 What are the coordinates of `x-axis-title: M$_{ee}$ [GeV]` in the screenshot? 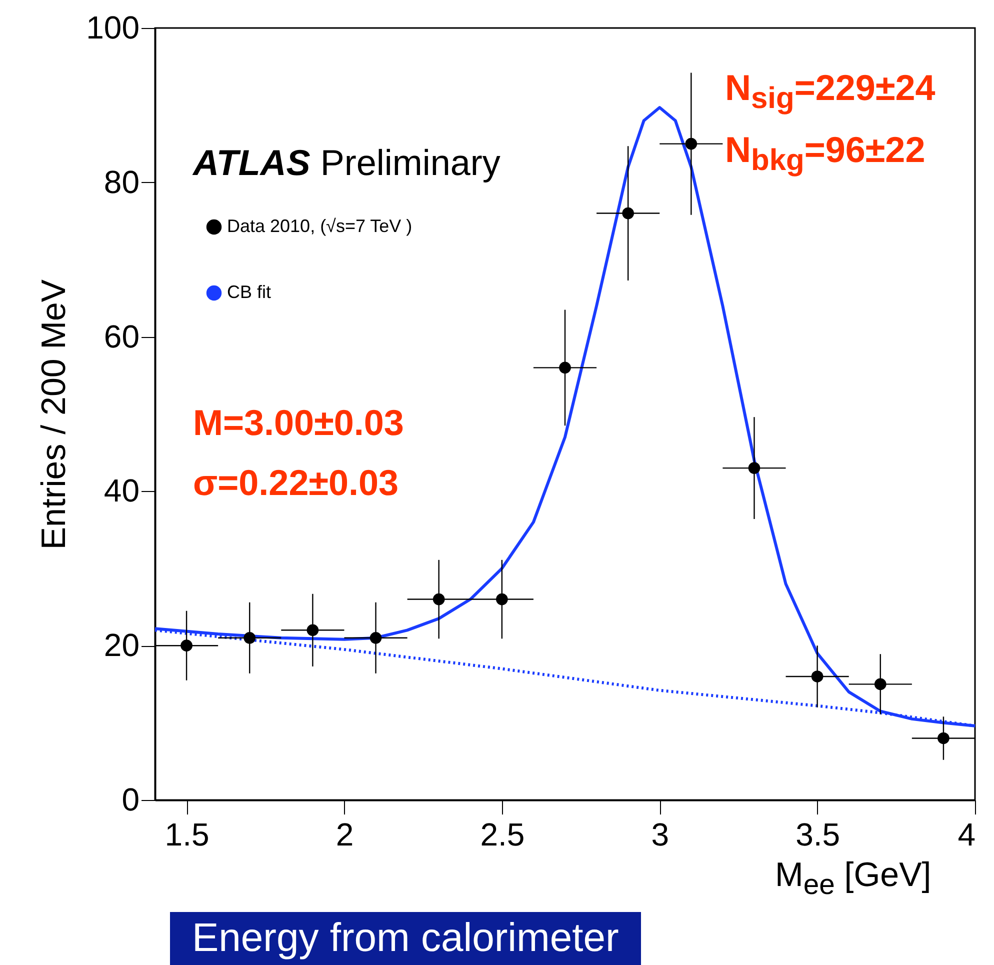 It's located at (853, 878).